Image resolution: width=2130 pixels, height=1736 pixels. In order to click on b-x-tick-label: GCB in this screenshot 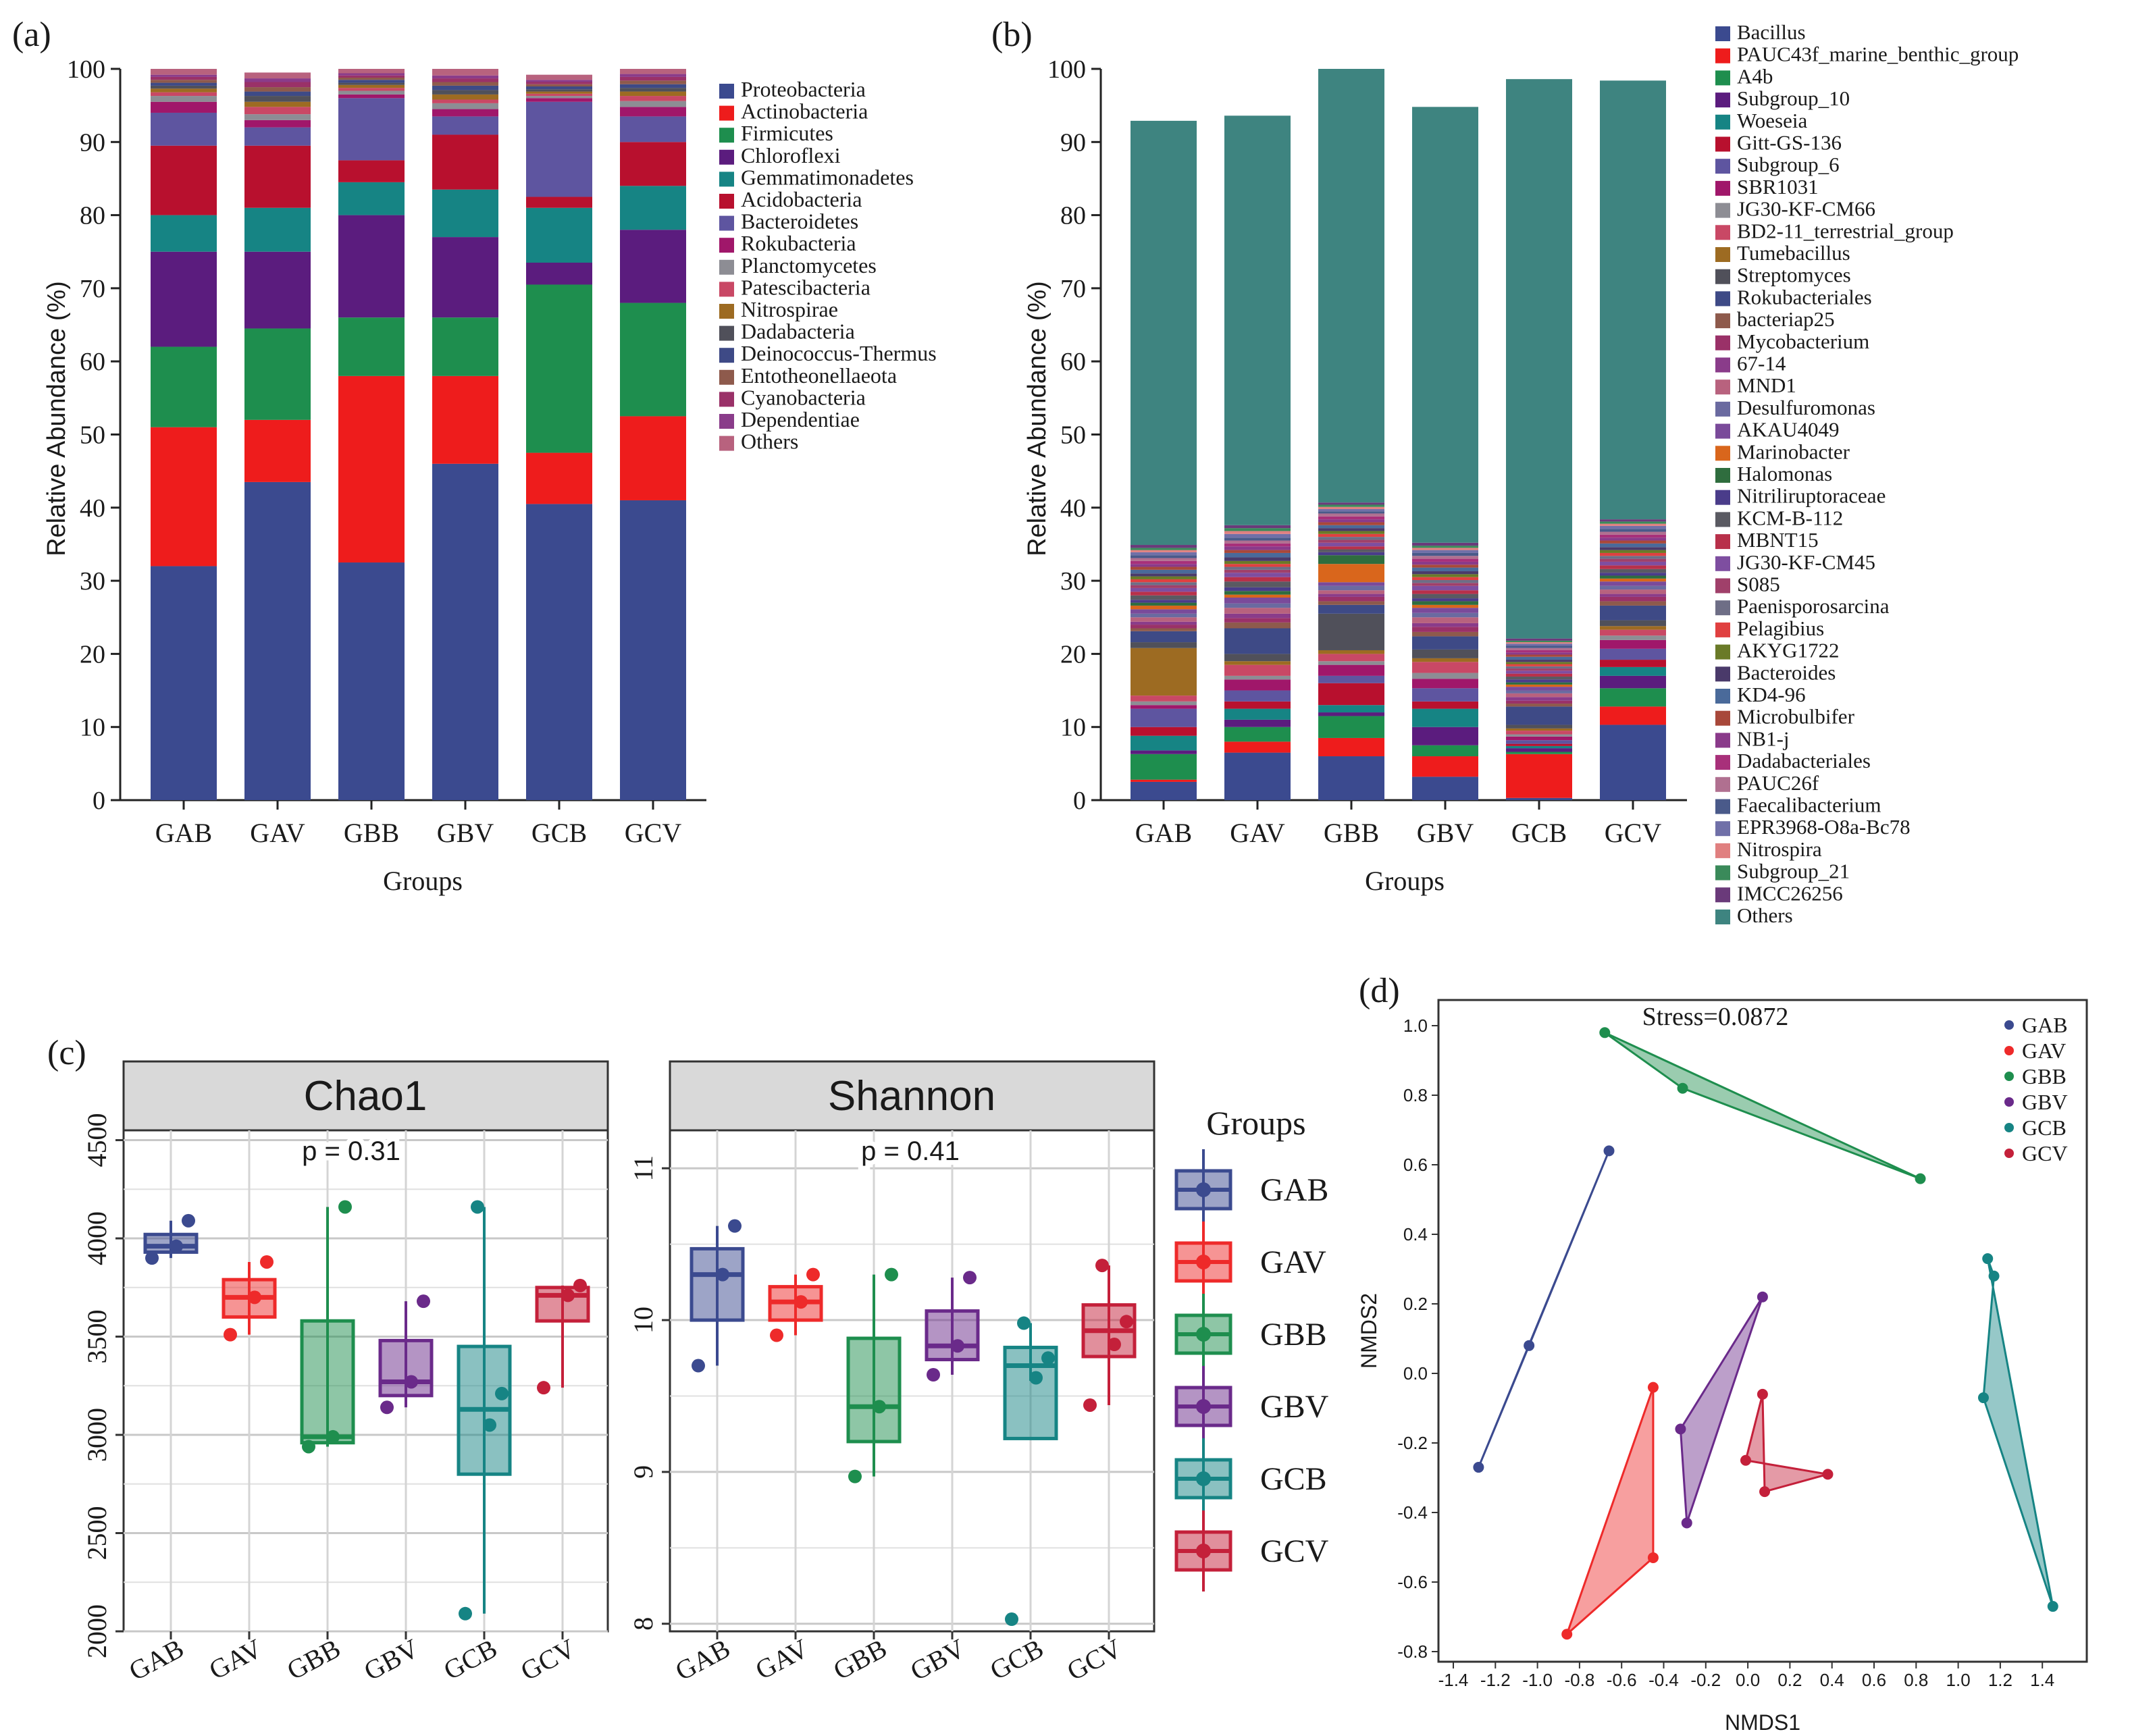, I will do `click(1539, 833)`.